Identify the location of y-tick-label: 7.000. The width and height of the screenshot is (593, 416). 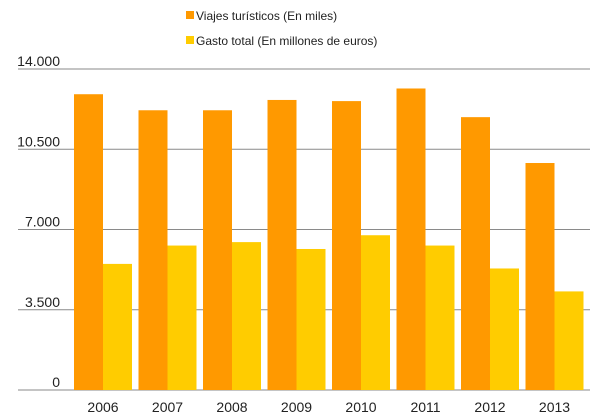
(42, 222).